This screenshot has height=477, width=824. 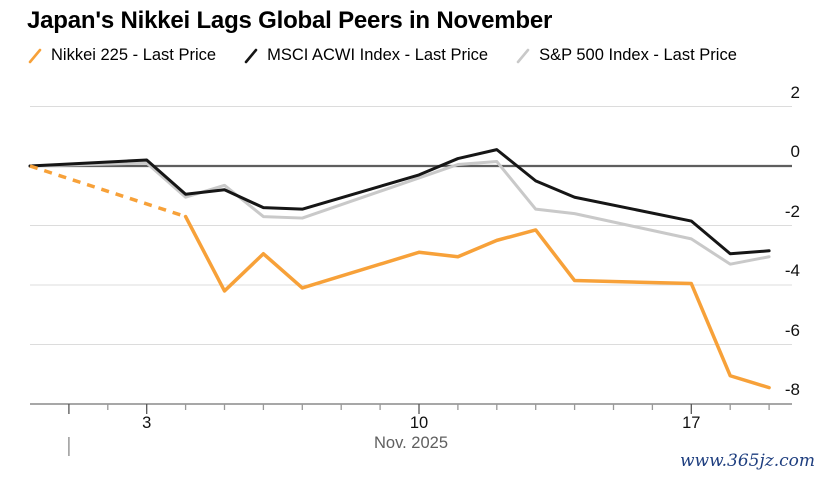 What do you see at coordinates (792, 211) in the screenshot?
I see `y-axis-label: -2` at bounding box center [792, 211].